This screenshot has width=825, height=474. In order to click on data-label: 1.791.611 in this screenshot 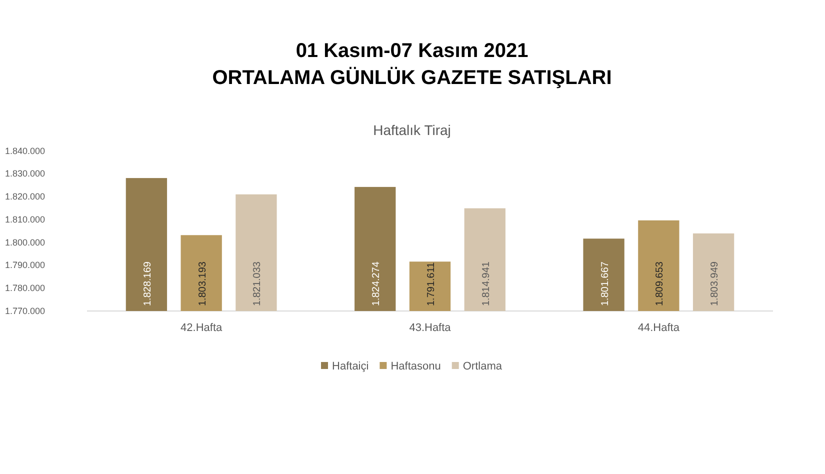, I will do `click(431, 284)`.